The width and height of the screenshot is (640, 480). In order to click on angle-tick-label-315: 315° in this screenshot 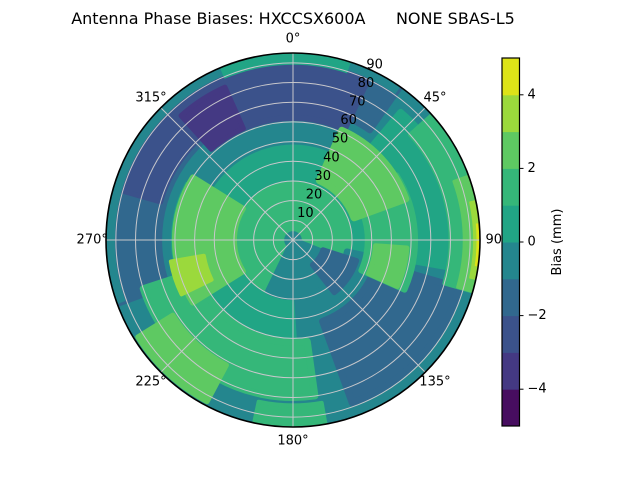, I will do `click(150, 98)`.